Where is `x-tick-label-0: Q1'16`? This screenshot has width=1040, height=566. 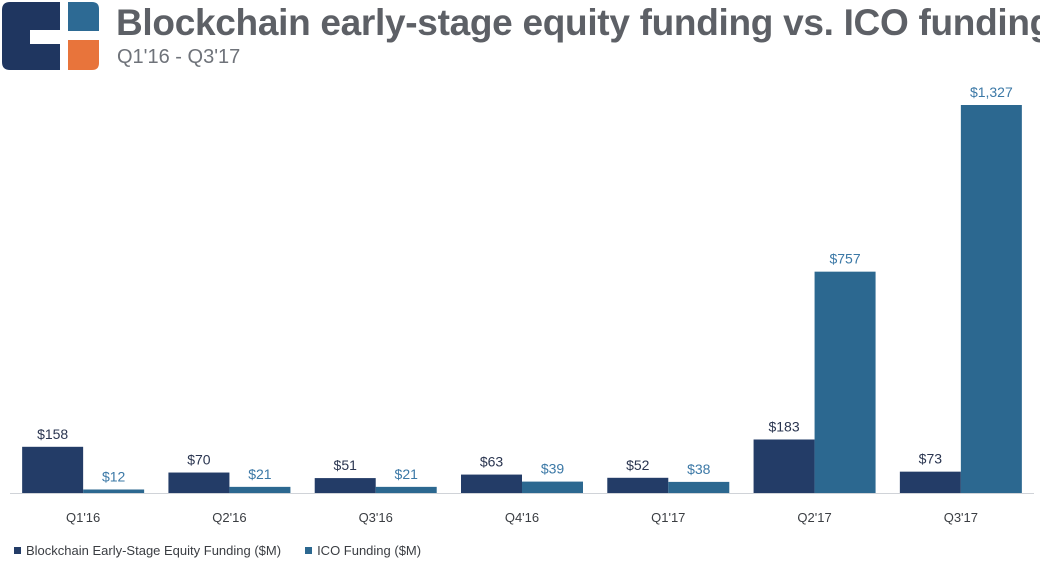
x-tick-label-0: Q1'16 is located at coordinates (83, 517).